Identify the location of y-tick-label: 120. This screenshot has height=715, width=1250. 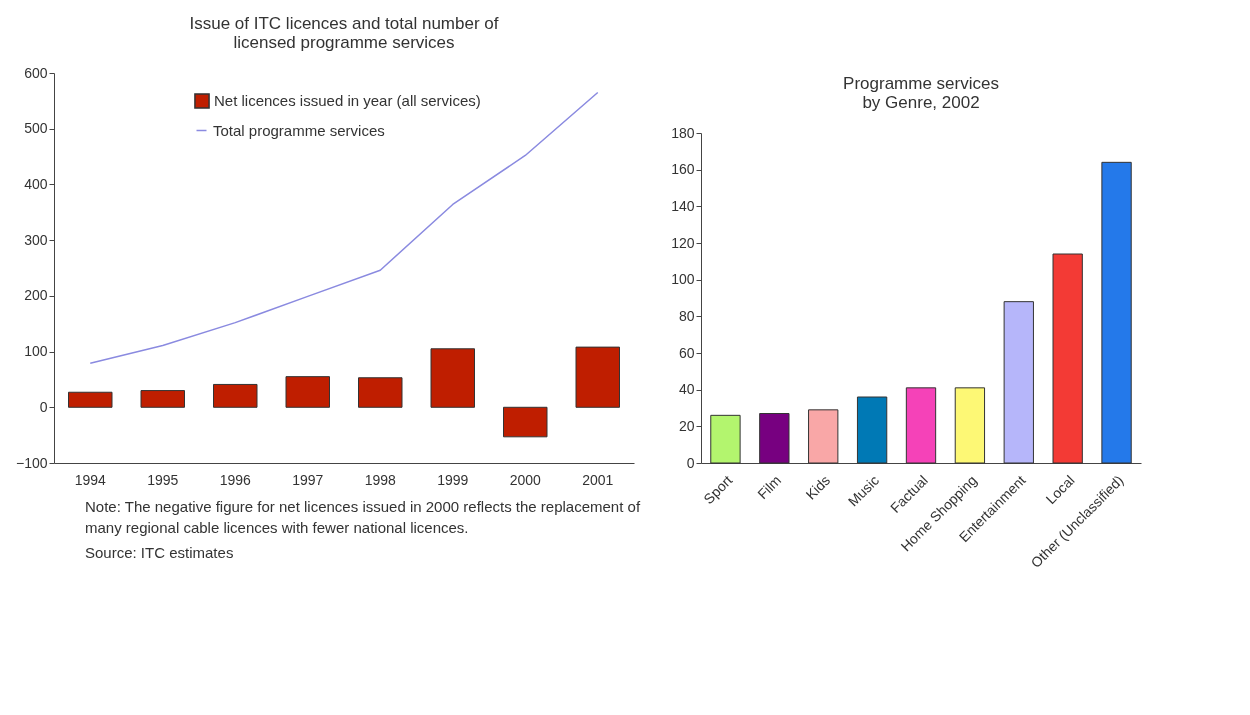
(683, 242).